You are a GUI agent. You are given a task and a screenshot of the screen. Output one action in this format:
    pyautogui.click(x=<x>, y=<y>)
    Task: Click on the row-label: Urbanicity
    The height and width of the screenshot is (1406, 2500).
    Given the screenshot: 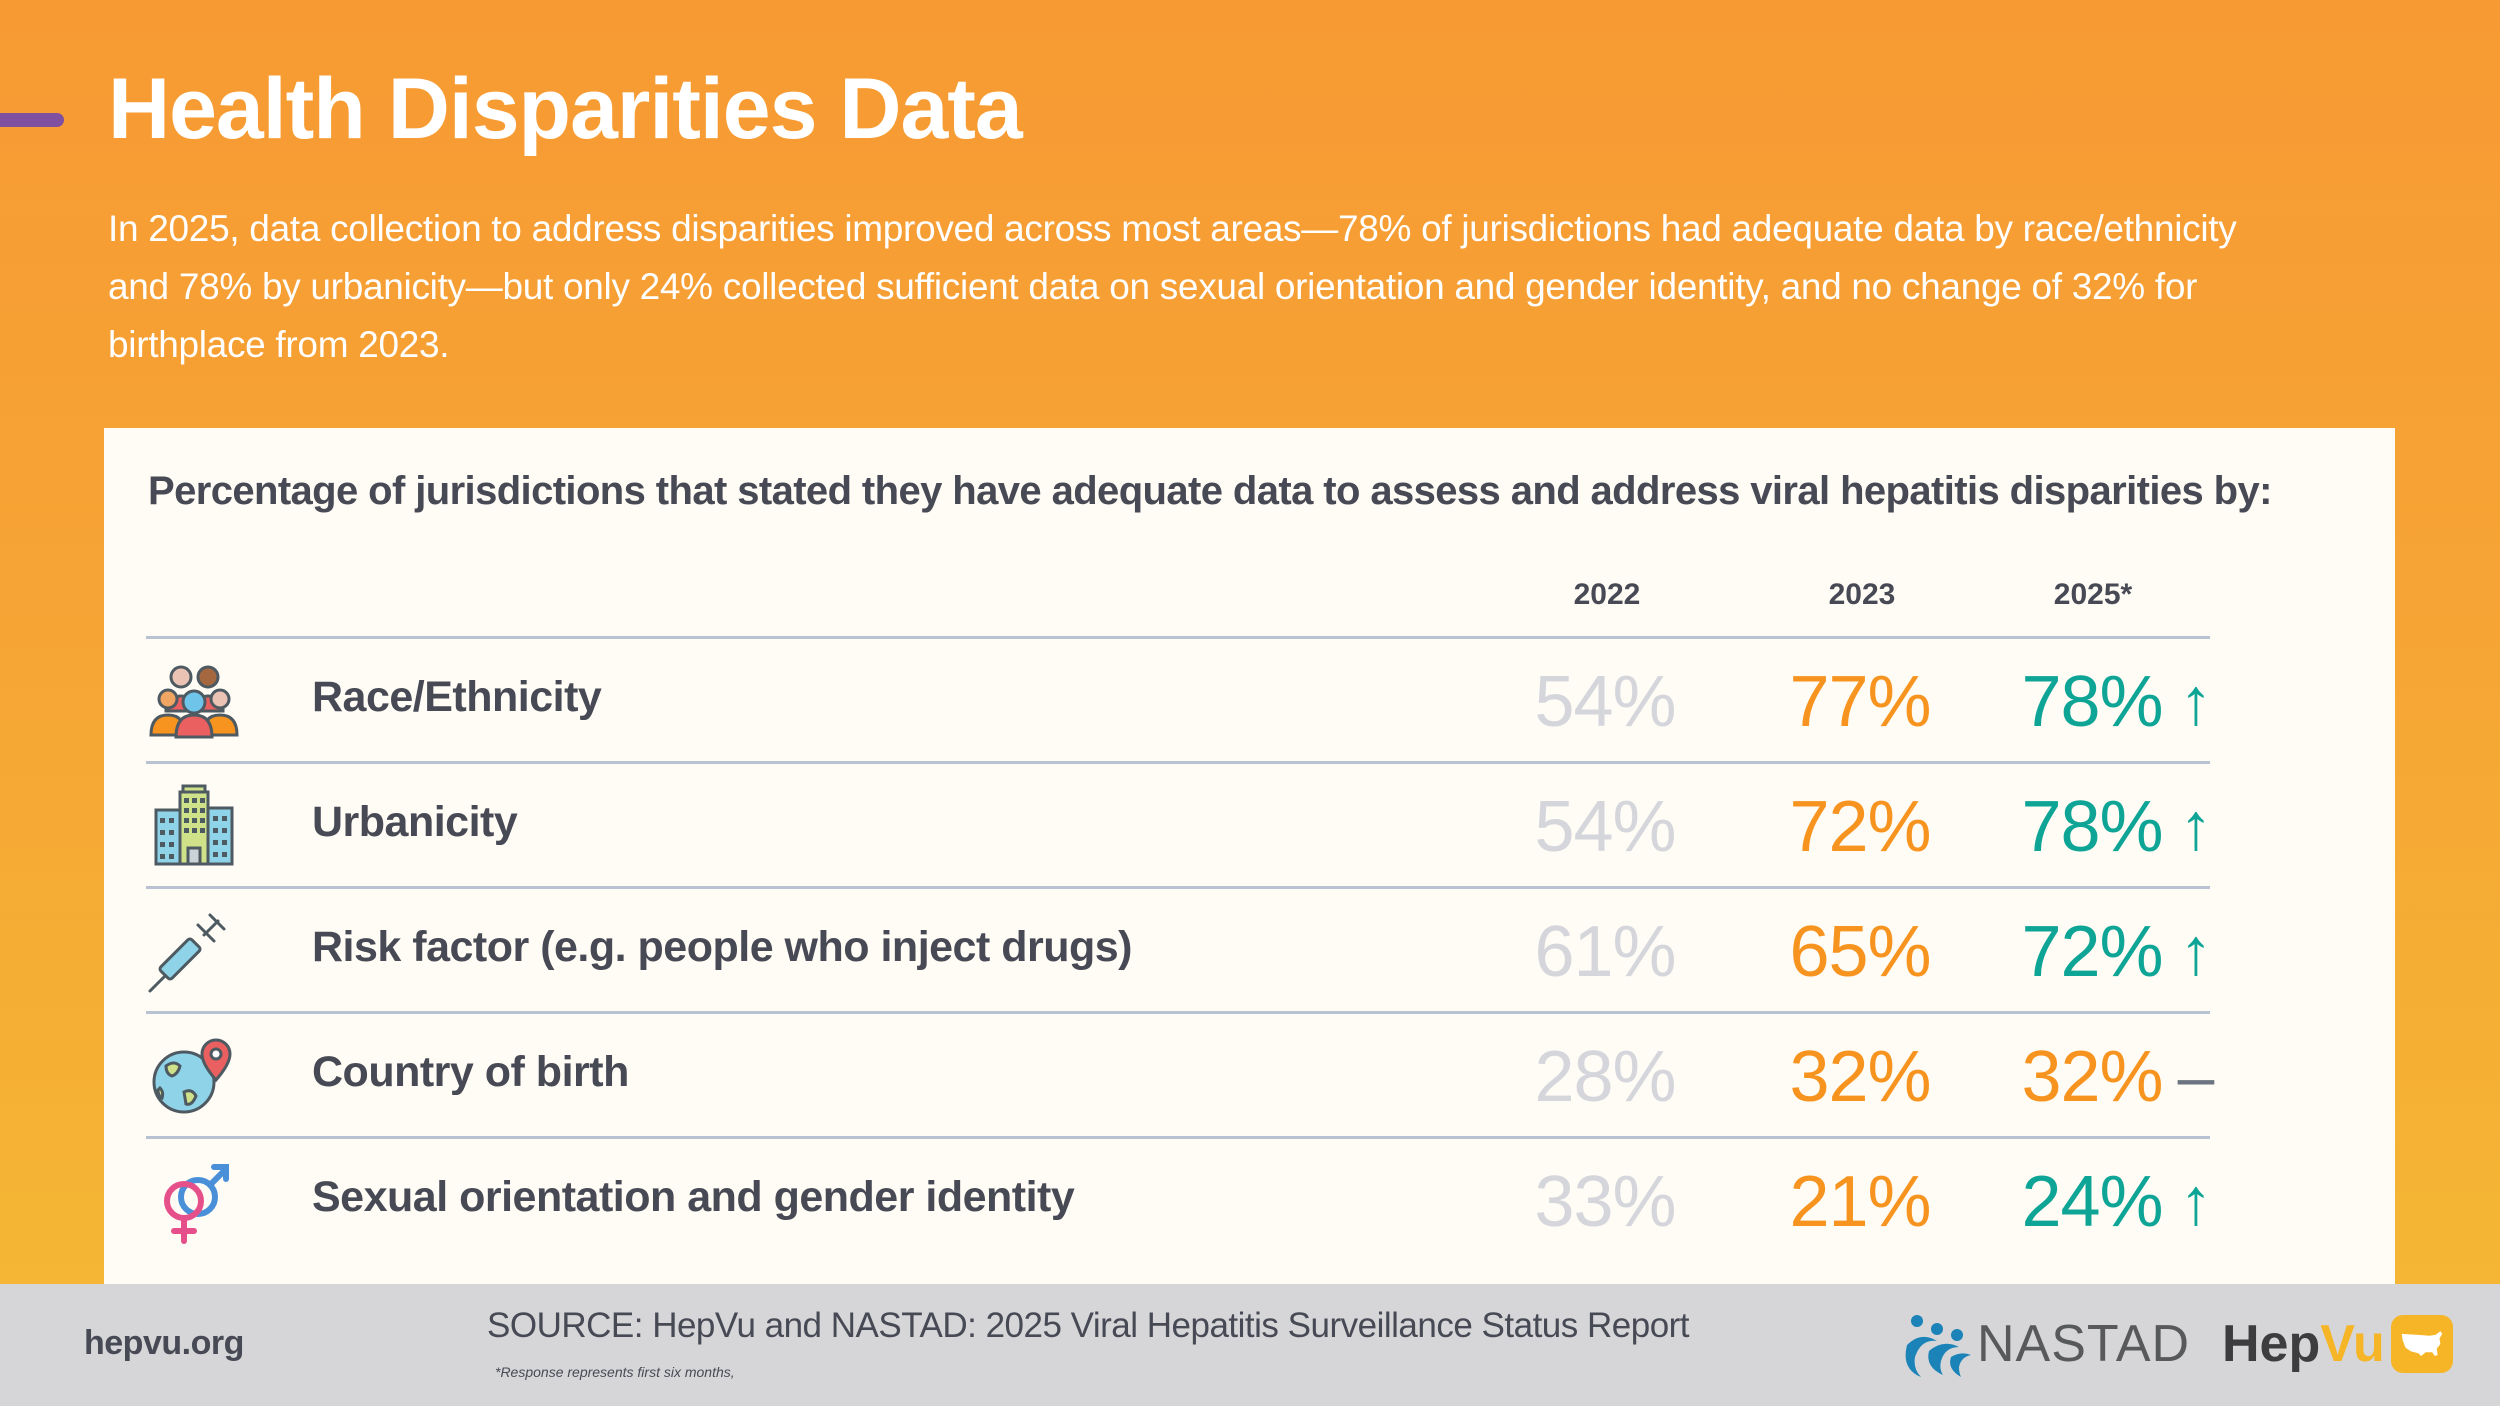 What is the action you would take?
    pyautogui.click(x=415, y=822)
    